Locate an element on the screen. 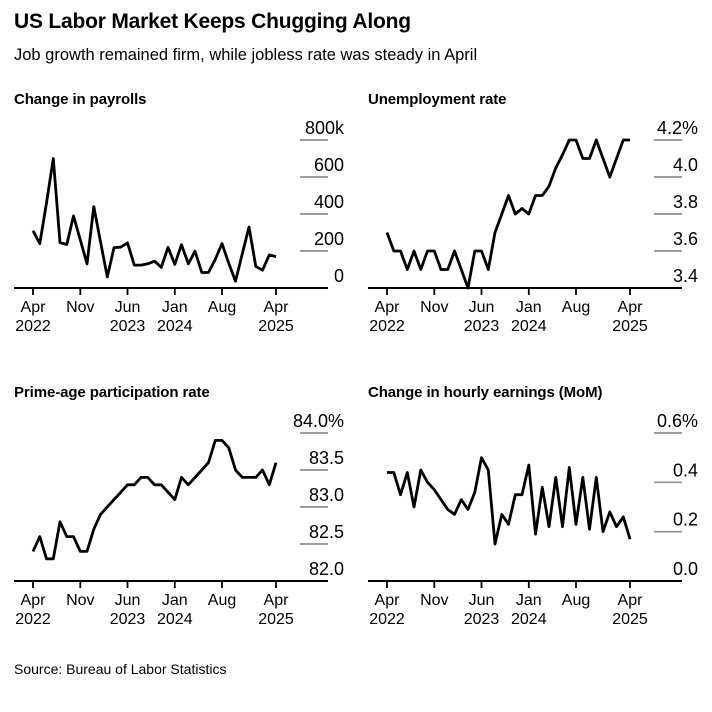 The width and height of the screenshot is (712, 712). y-tick-label: 3.4 is located at coordinates (685, 276).